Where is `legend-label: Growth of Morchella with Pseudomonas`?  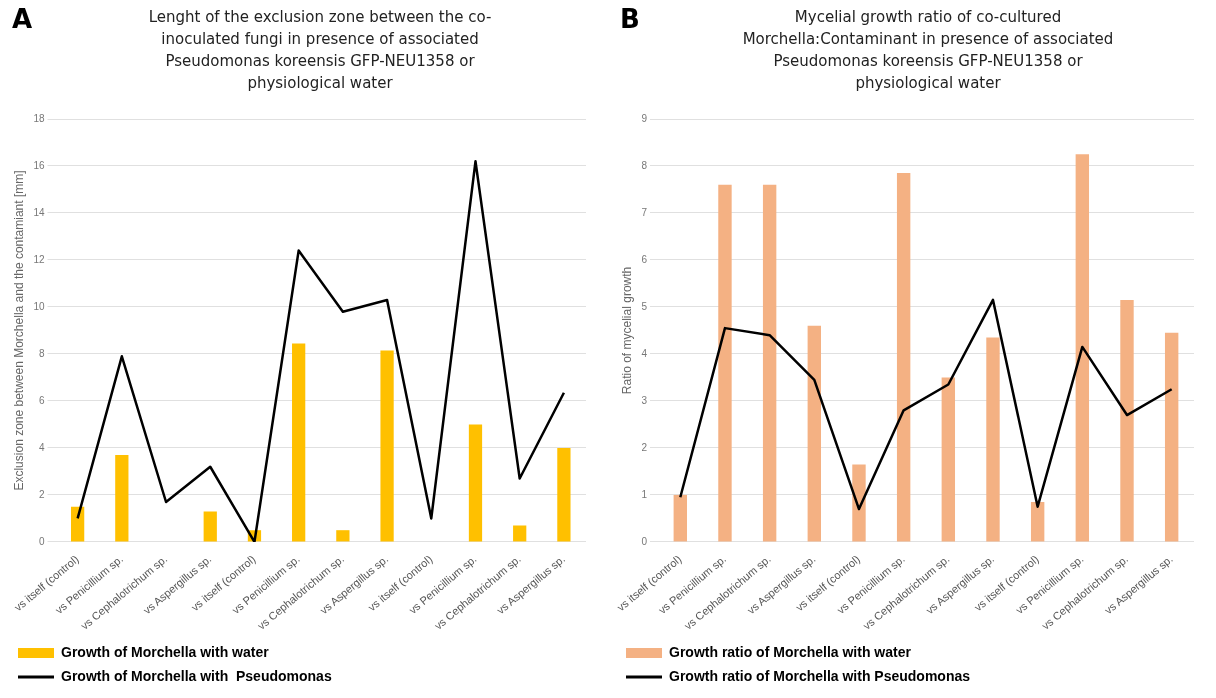
legend-label: Growth of Morchella with Pseudomonas is located at coordinates (196, 675).